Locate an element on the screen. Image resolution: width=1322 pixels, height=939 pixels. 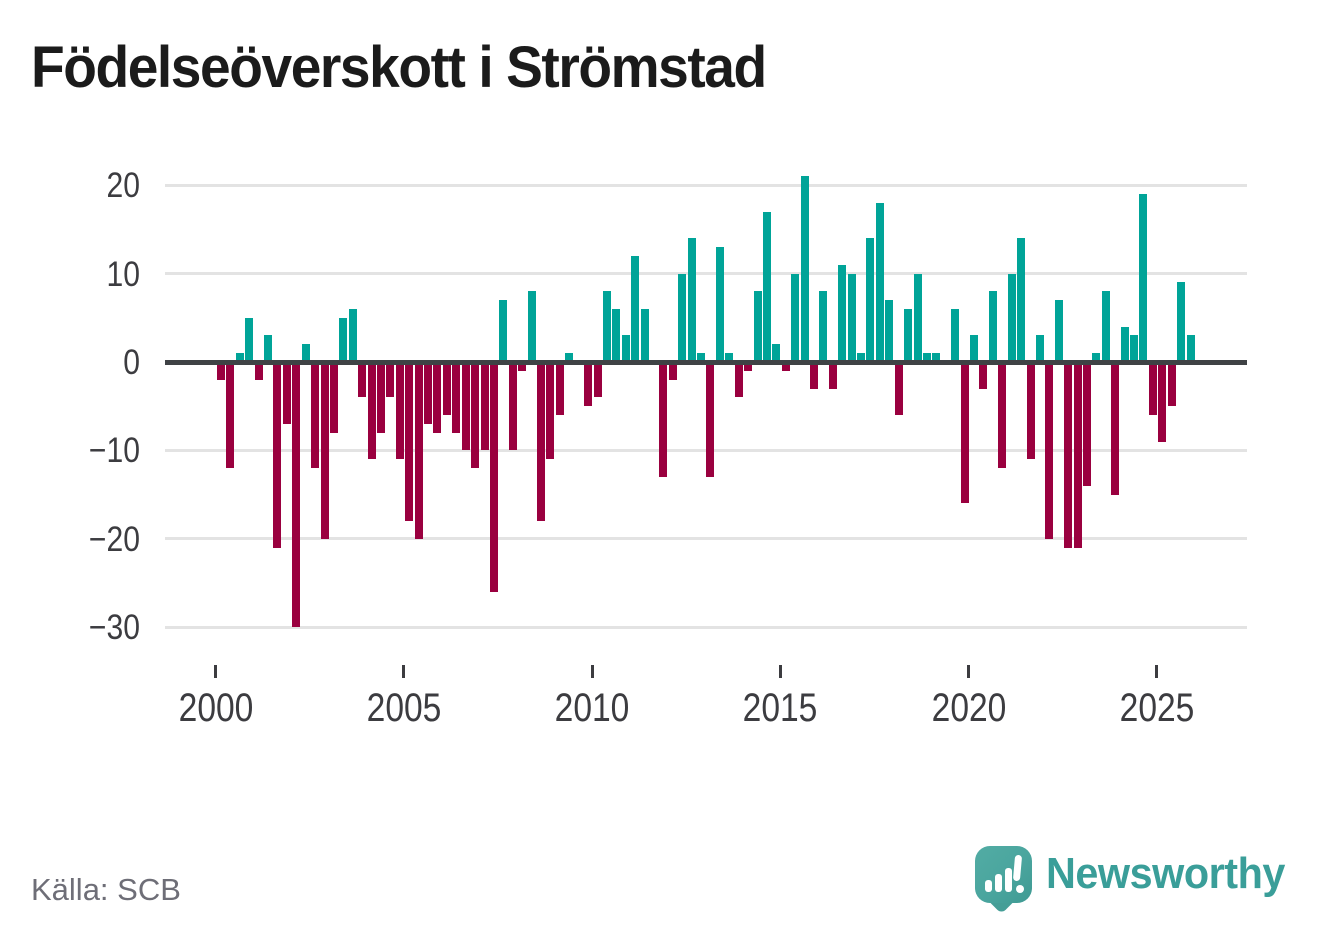
x-tick-label-2010: 2010 is located at coordinates (592, 708).